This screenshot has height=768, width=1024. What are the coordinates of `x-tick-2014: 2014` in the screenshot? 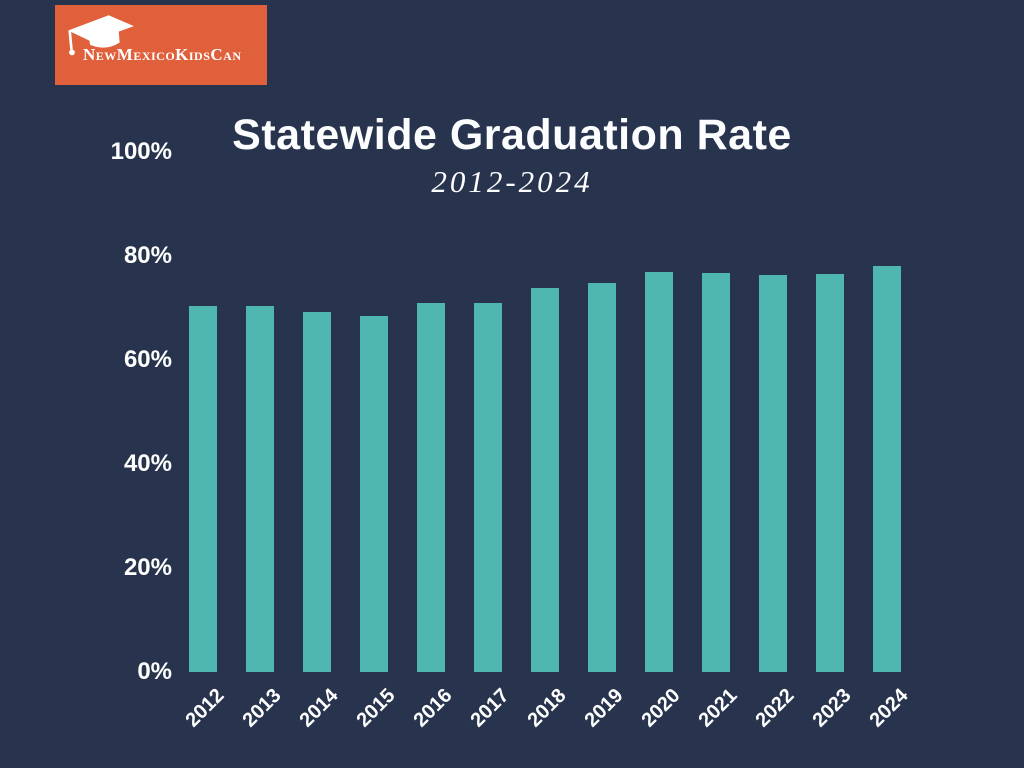 It's located at (318, 708).